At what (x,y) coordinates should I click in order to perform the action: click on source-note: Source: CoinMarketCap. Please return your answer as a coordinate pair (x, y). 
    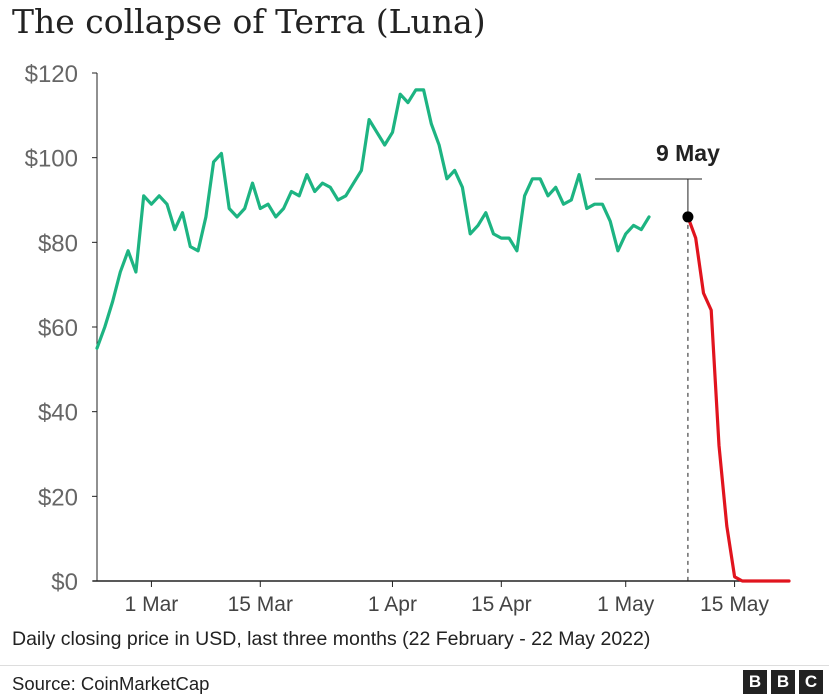
    Looking at the image, I should click on (111, 683).